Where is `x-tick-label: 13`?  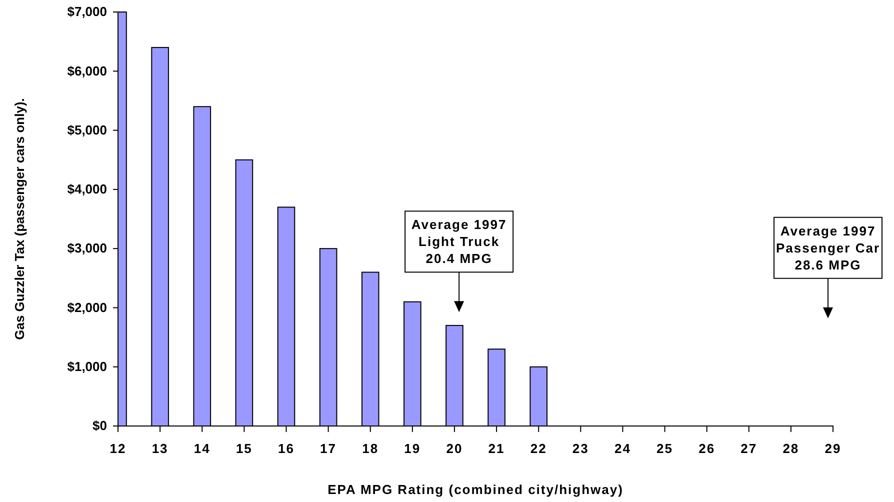 x-tick-label: 13 is located at coordinates (160, 448).